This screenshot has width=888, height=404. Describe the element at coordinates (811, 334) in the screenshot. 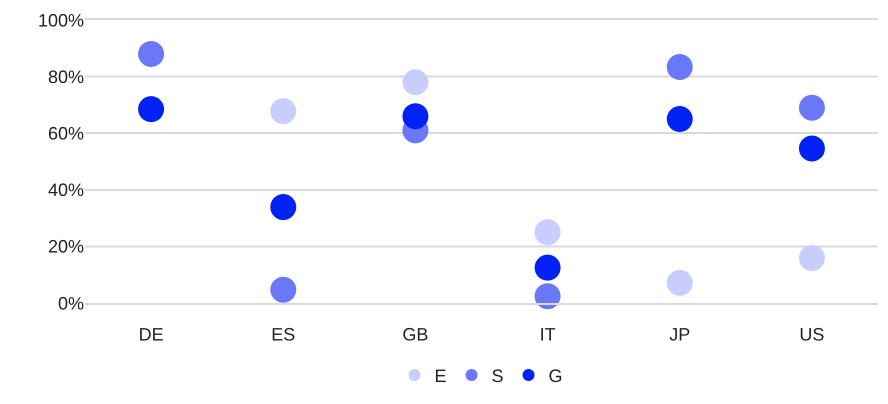

I see `x-tick-label: US` at that location.